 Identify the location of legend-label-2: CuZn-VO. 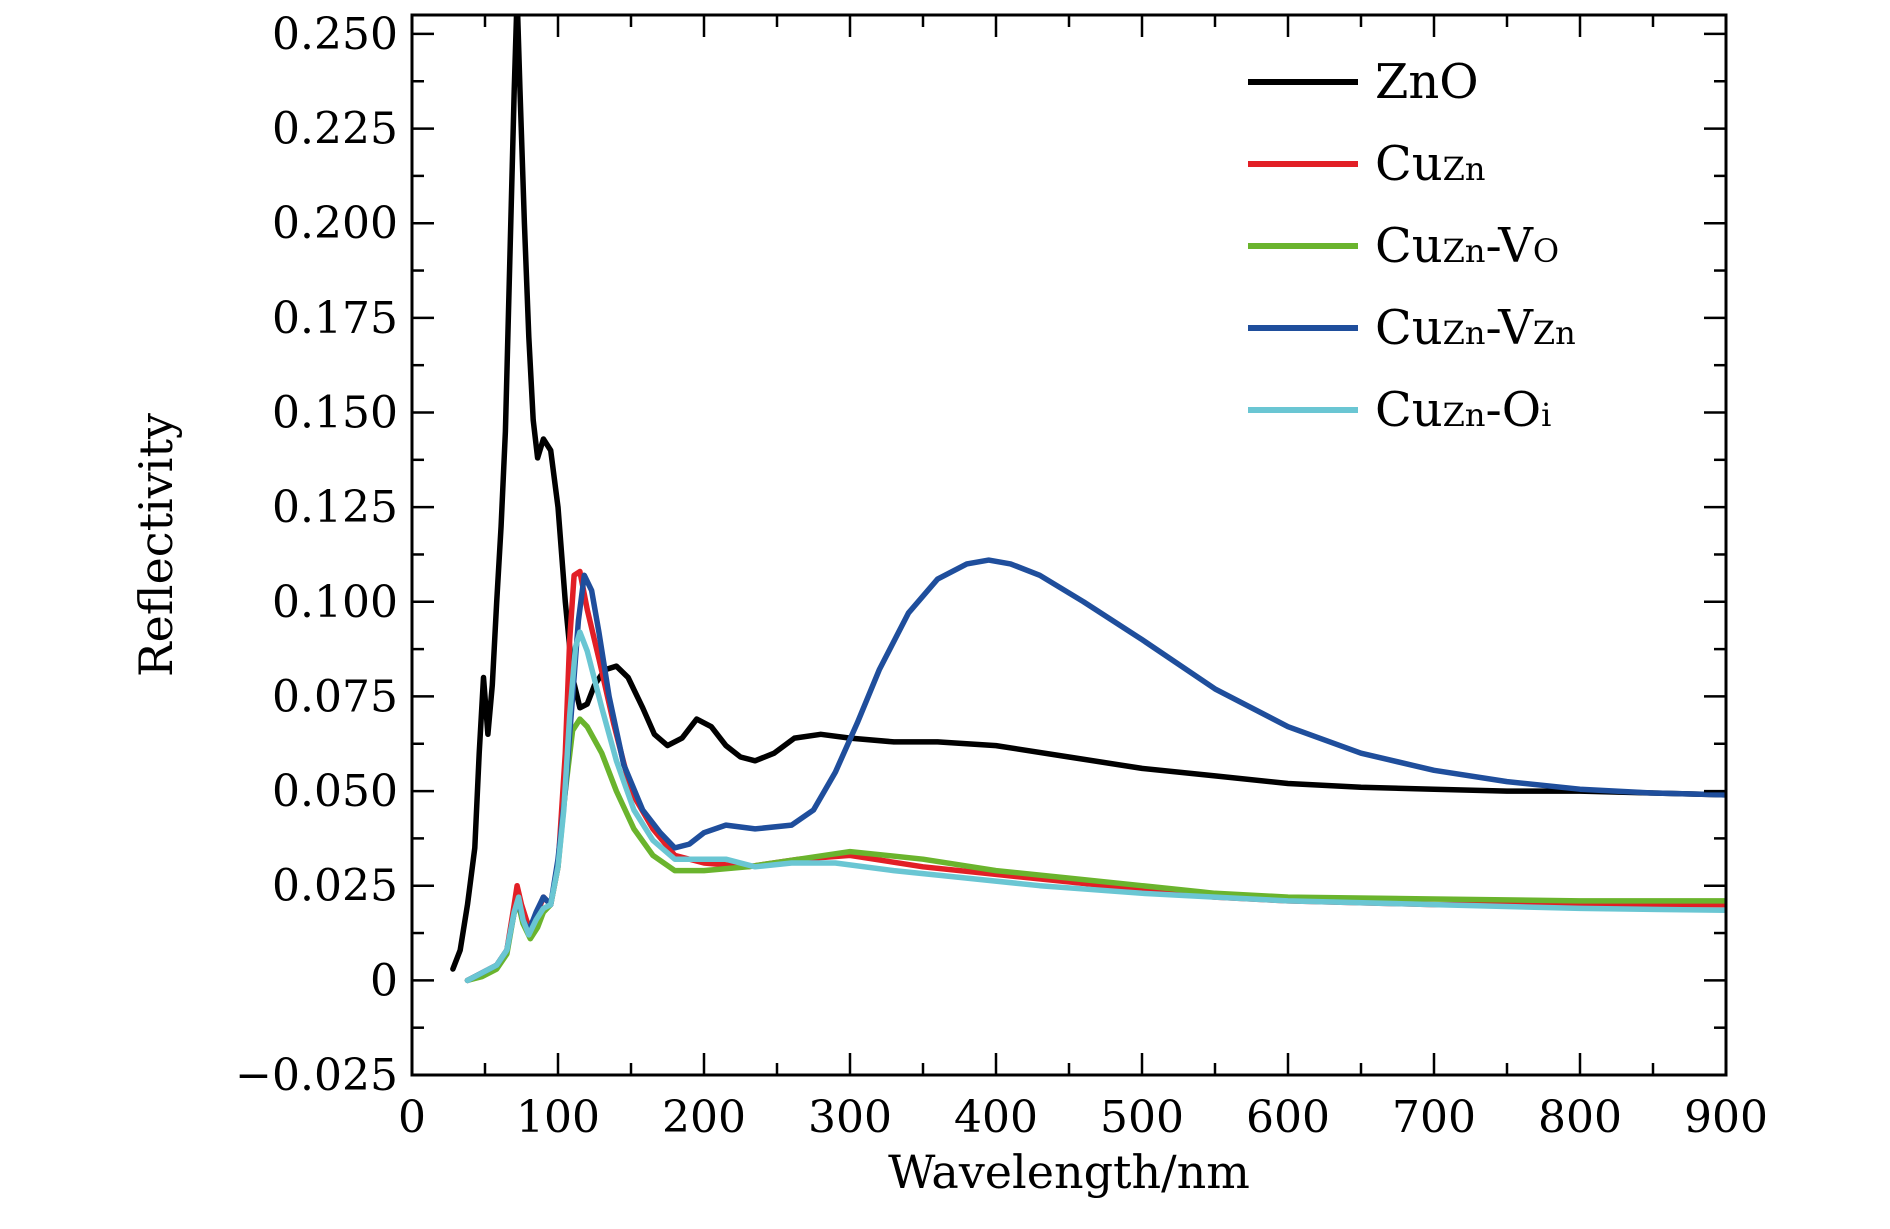
(1467, 246).